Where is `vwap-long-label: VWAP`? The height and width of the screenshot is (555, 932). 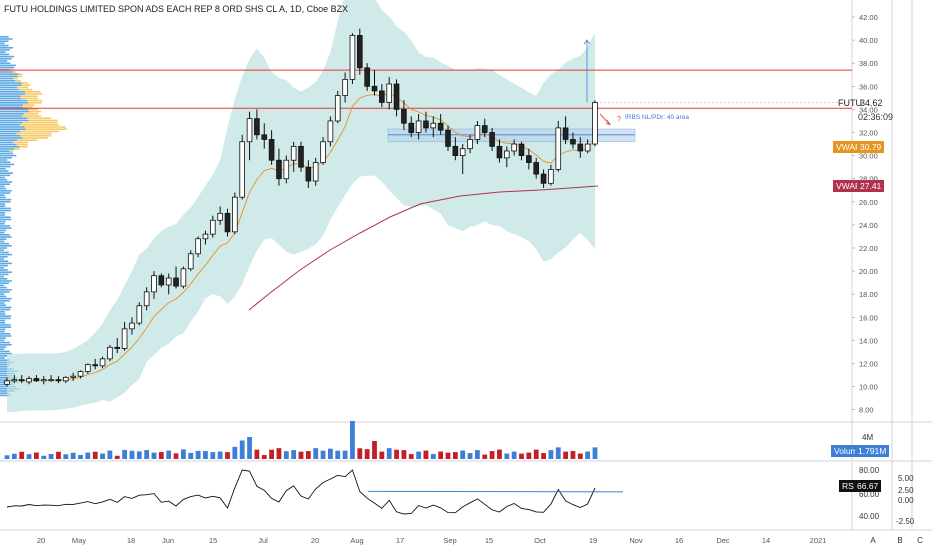
vwap-long-label: VWAP is located at coordinates (848, 186).